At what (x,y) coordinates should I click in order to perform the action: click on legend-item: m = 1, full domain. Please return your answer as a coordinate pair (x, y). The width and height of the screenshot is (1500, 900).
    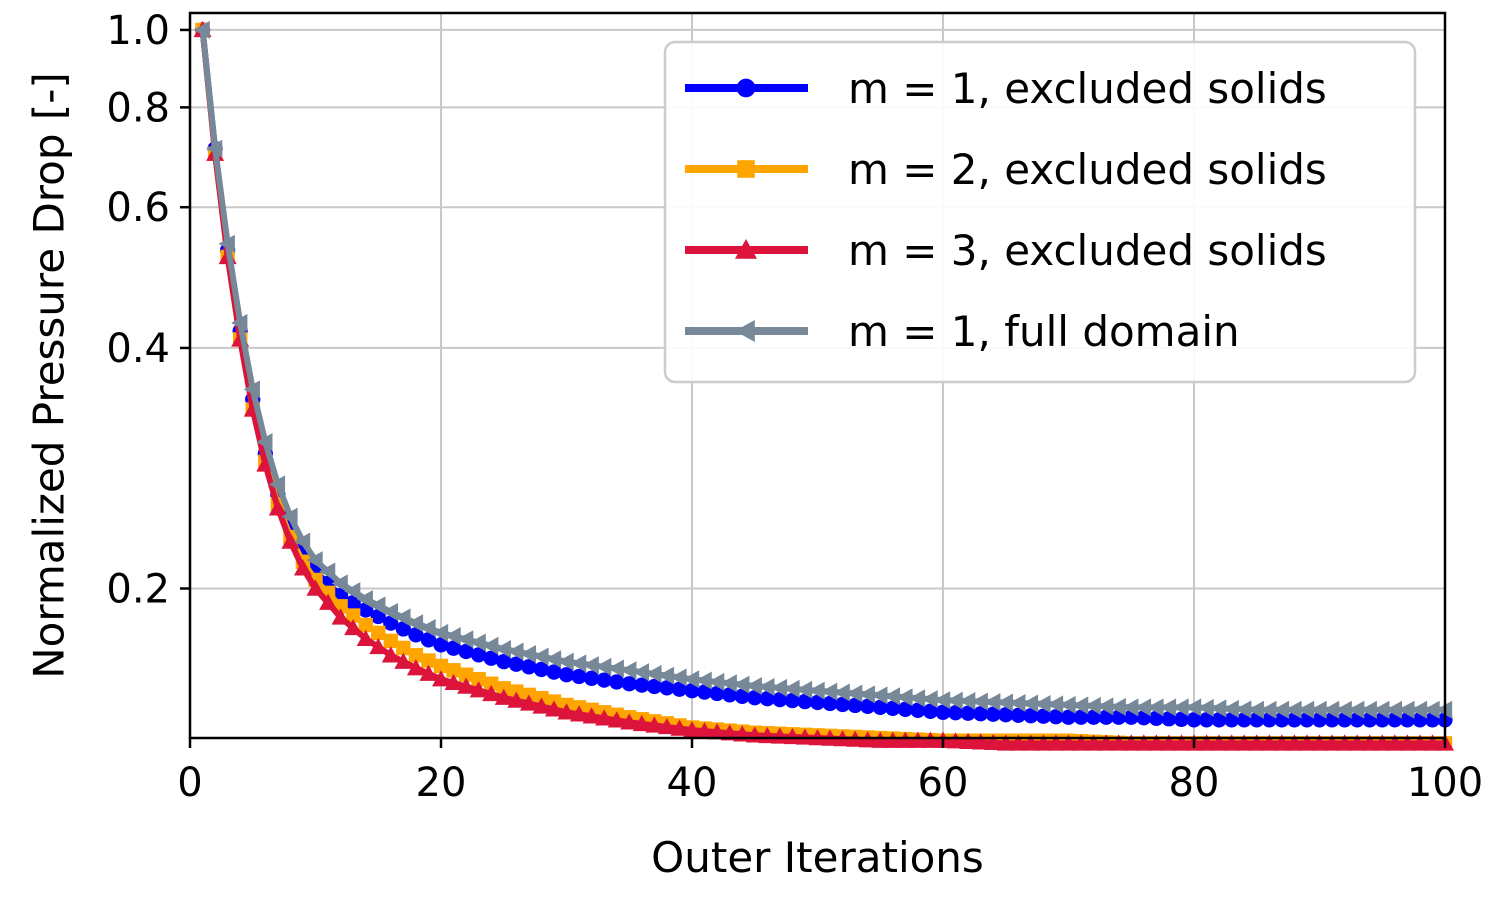
    Looking at the image, I should click on (962, 331).